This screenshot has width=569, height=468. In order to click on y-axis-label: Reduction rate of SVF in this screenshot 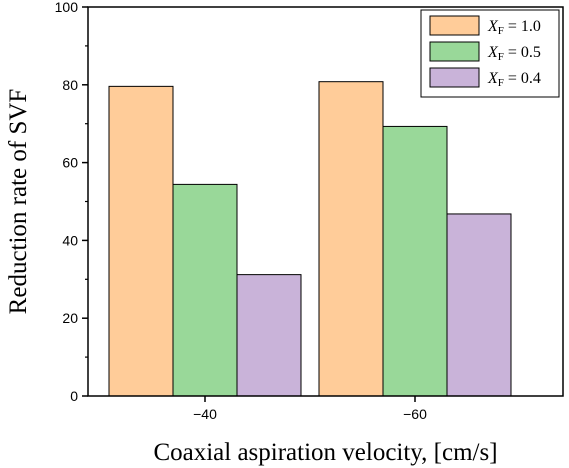, I will do `click(18, 202)`.